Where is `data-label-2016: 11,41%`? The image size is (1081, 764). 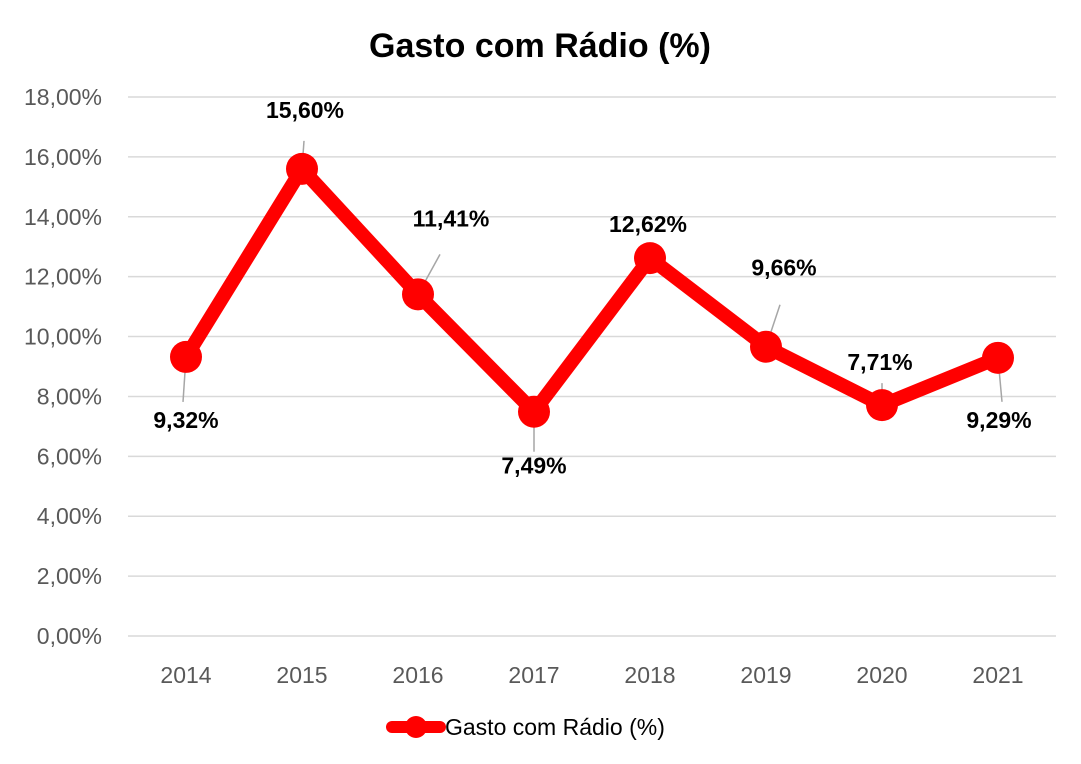
data-label-2016: 11,41% is located at coordinates (451, 218).